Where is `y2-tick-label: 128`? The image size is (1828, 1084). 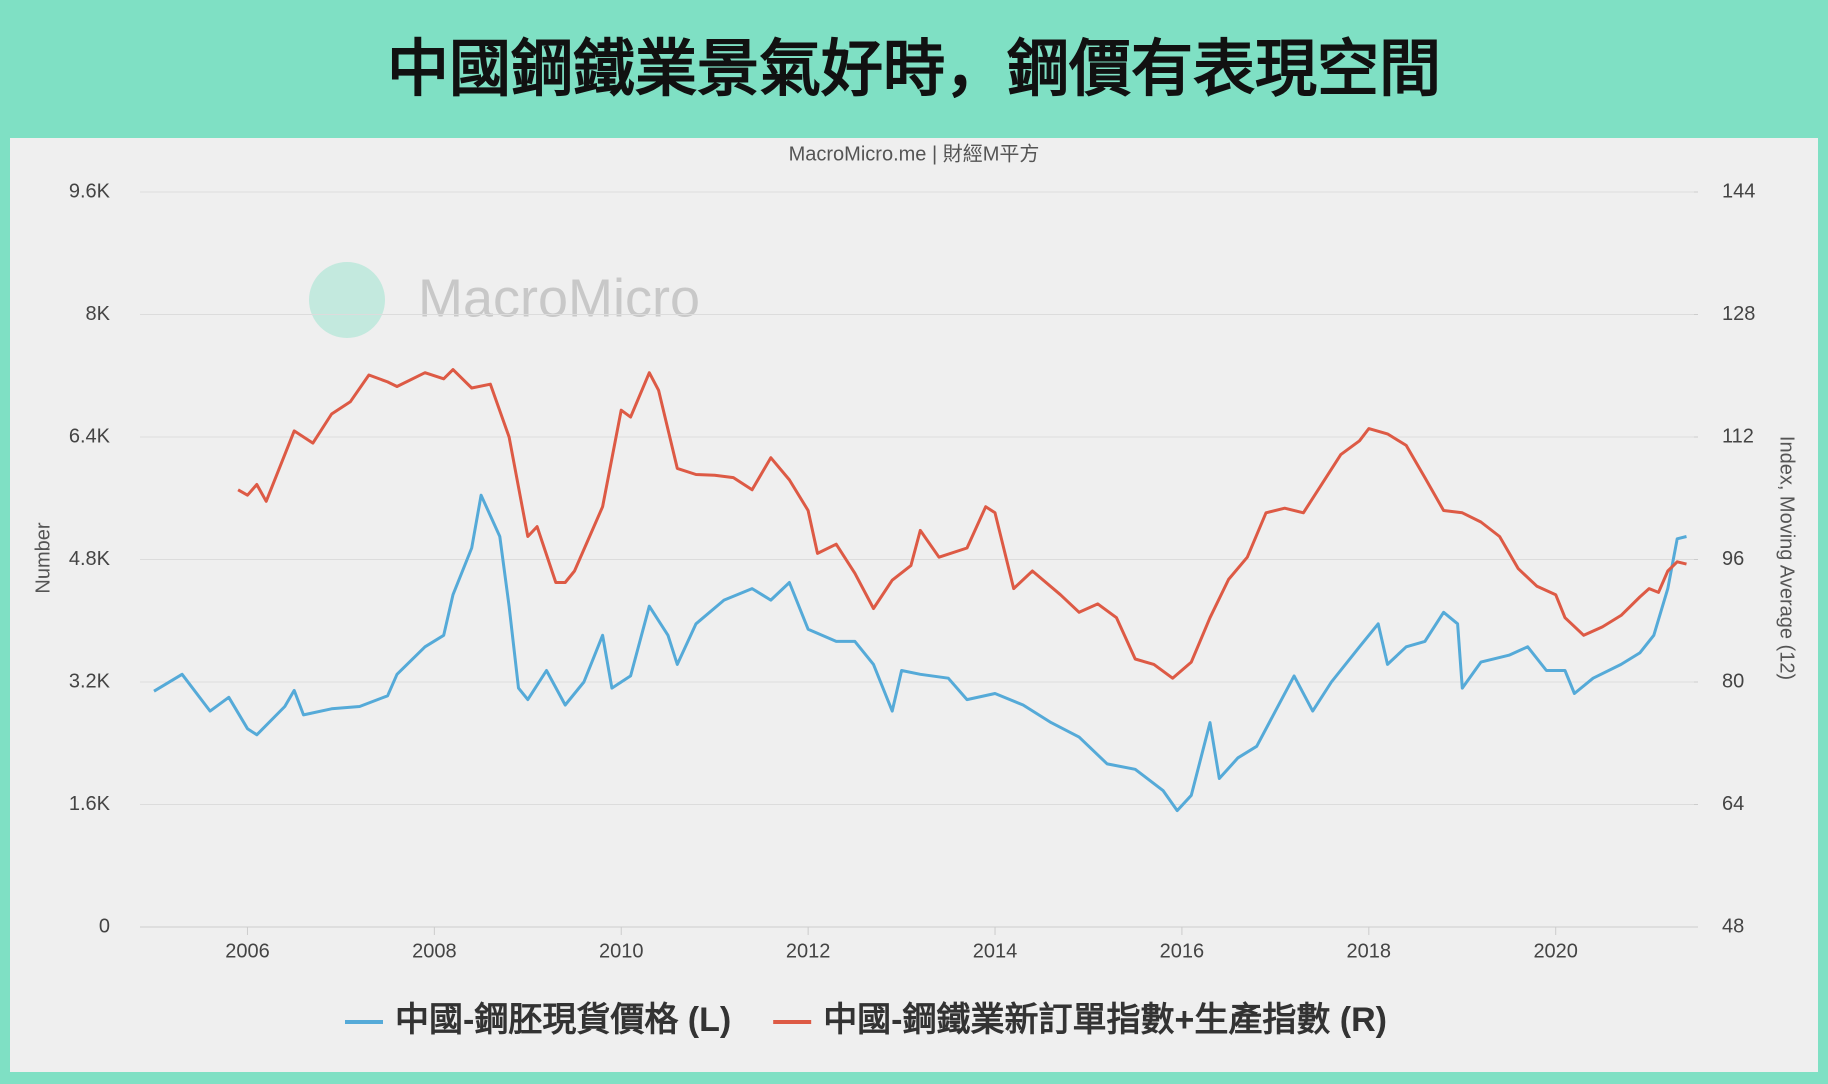 y2-tick-label: 128 is located at coordinates (1738, 314).